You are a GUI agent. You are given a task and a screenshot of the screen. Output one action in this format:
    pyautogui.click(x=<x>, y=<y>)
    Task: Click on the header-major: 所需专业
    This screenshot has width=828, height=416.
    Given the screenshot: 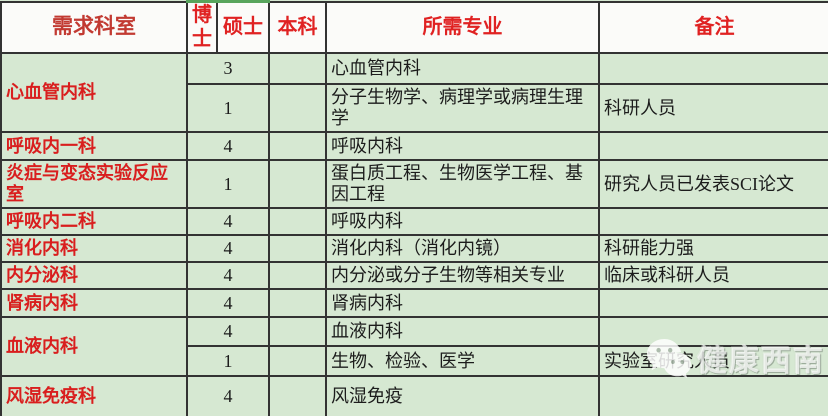 What is the action you would take?
    pyautogui.click(x=462, y=27)
    